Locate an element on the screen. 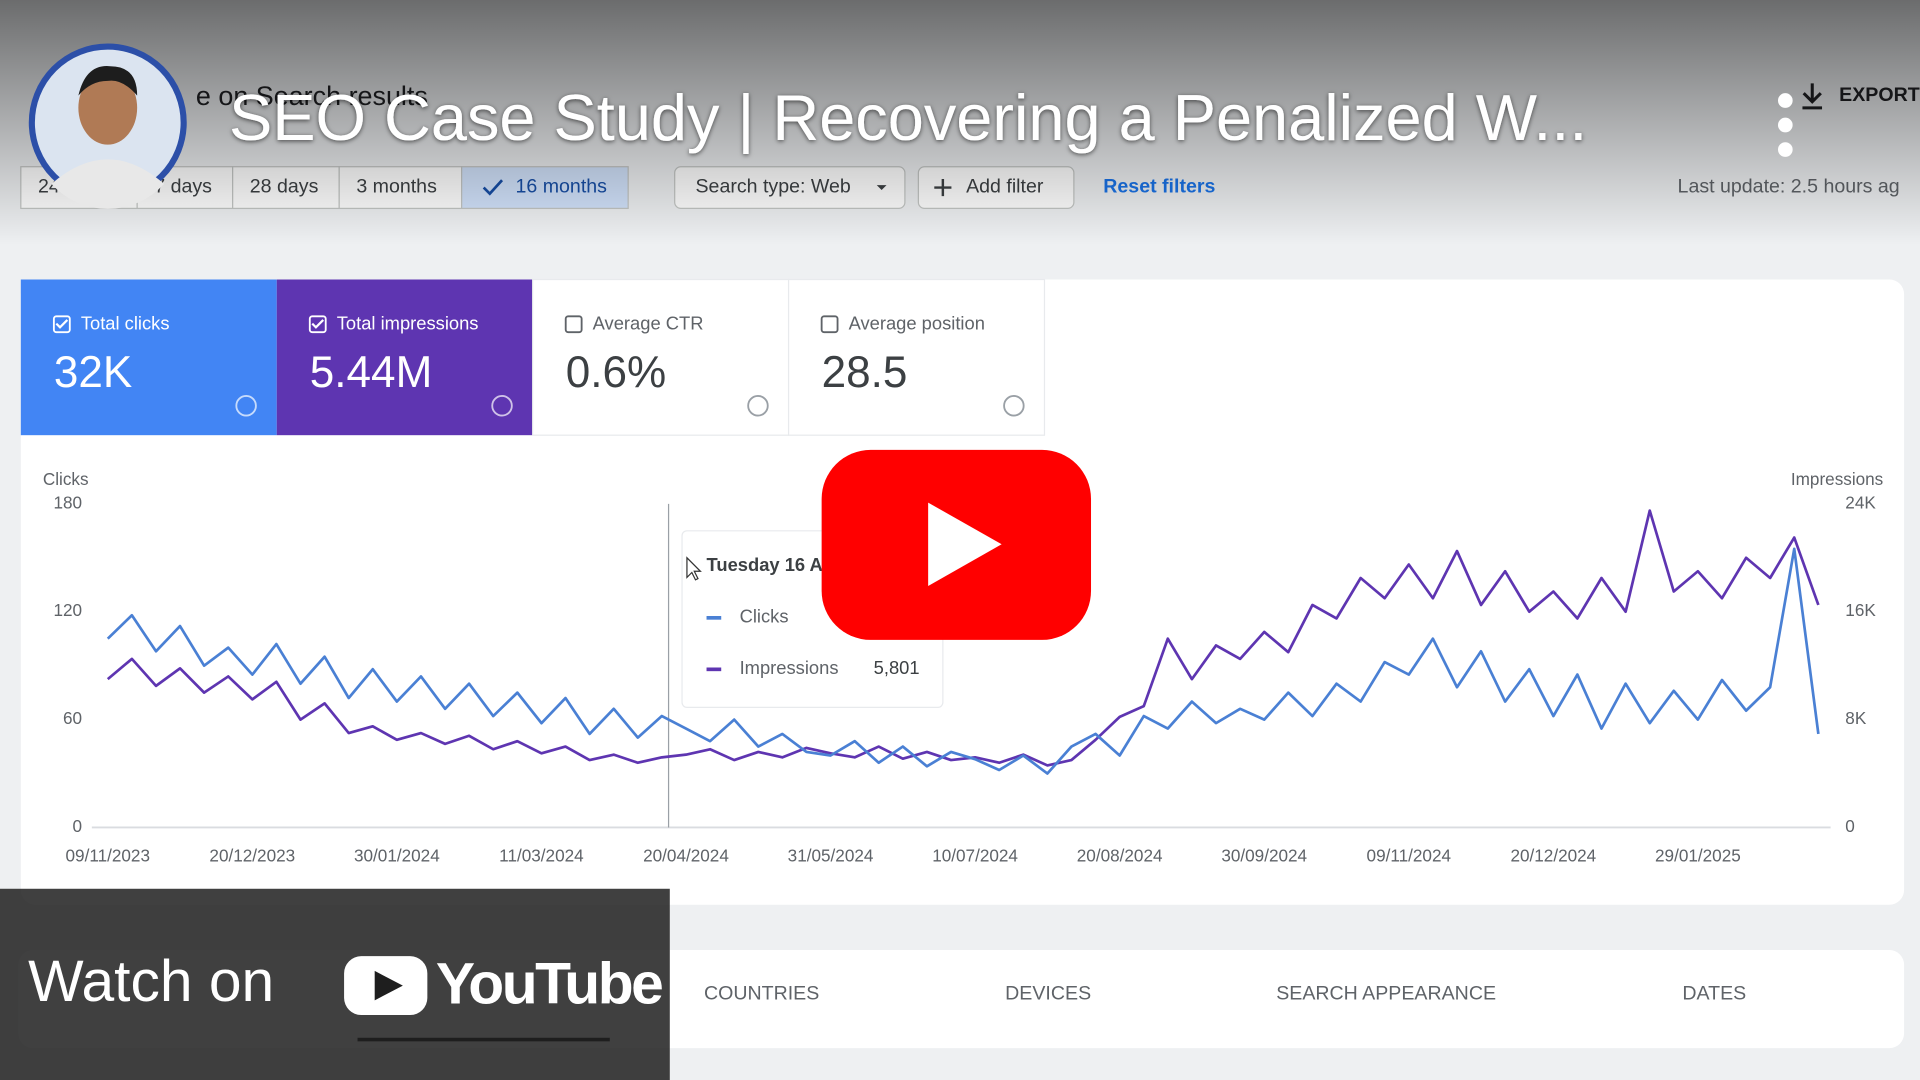 The image size is (1920, 1080). y-tick-label: 60 is located at coordinates (72, 718).